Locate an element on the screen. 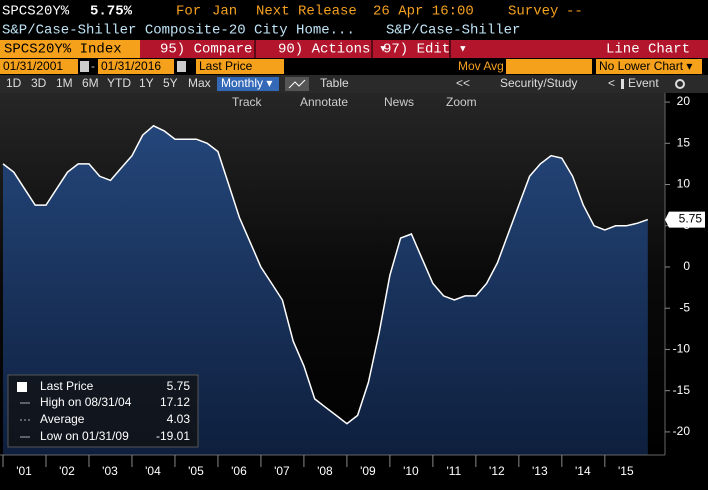 The width and height of the screenshot is (708, 490). compare-button: 95) Compare is located at coordinates (206, 50).